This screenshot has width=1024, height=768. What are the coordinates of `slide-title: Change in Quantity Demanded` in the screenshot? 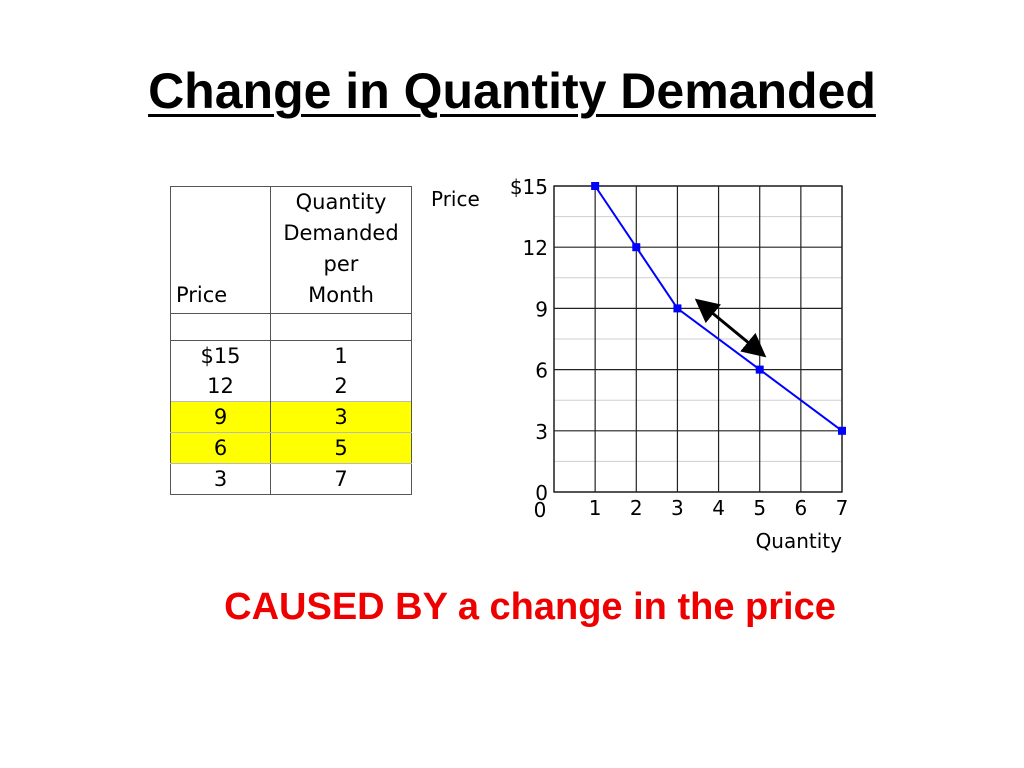 It's located at (512, 91).